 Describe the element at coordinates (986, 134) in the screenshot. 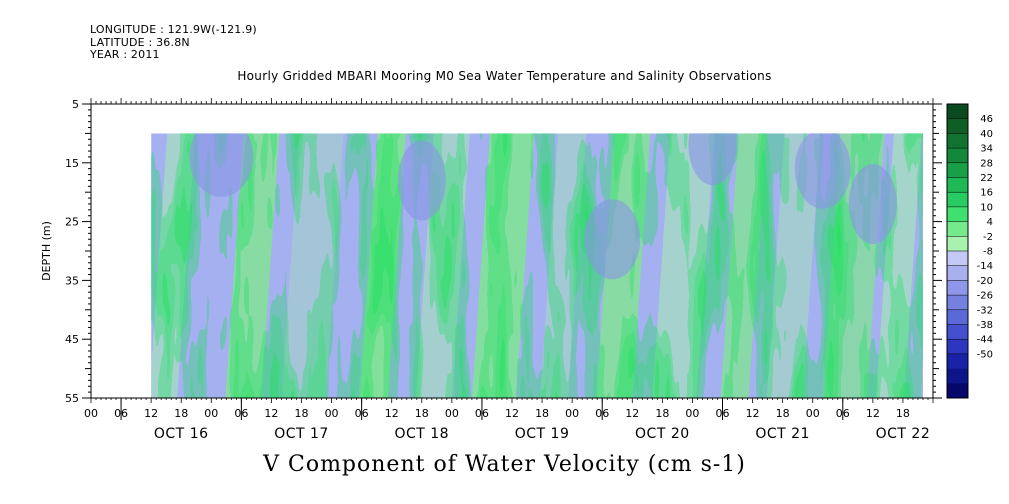

I see `colorbar-label: 40` at that location.